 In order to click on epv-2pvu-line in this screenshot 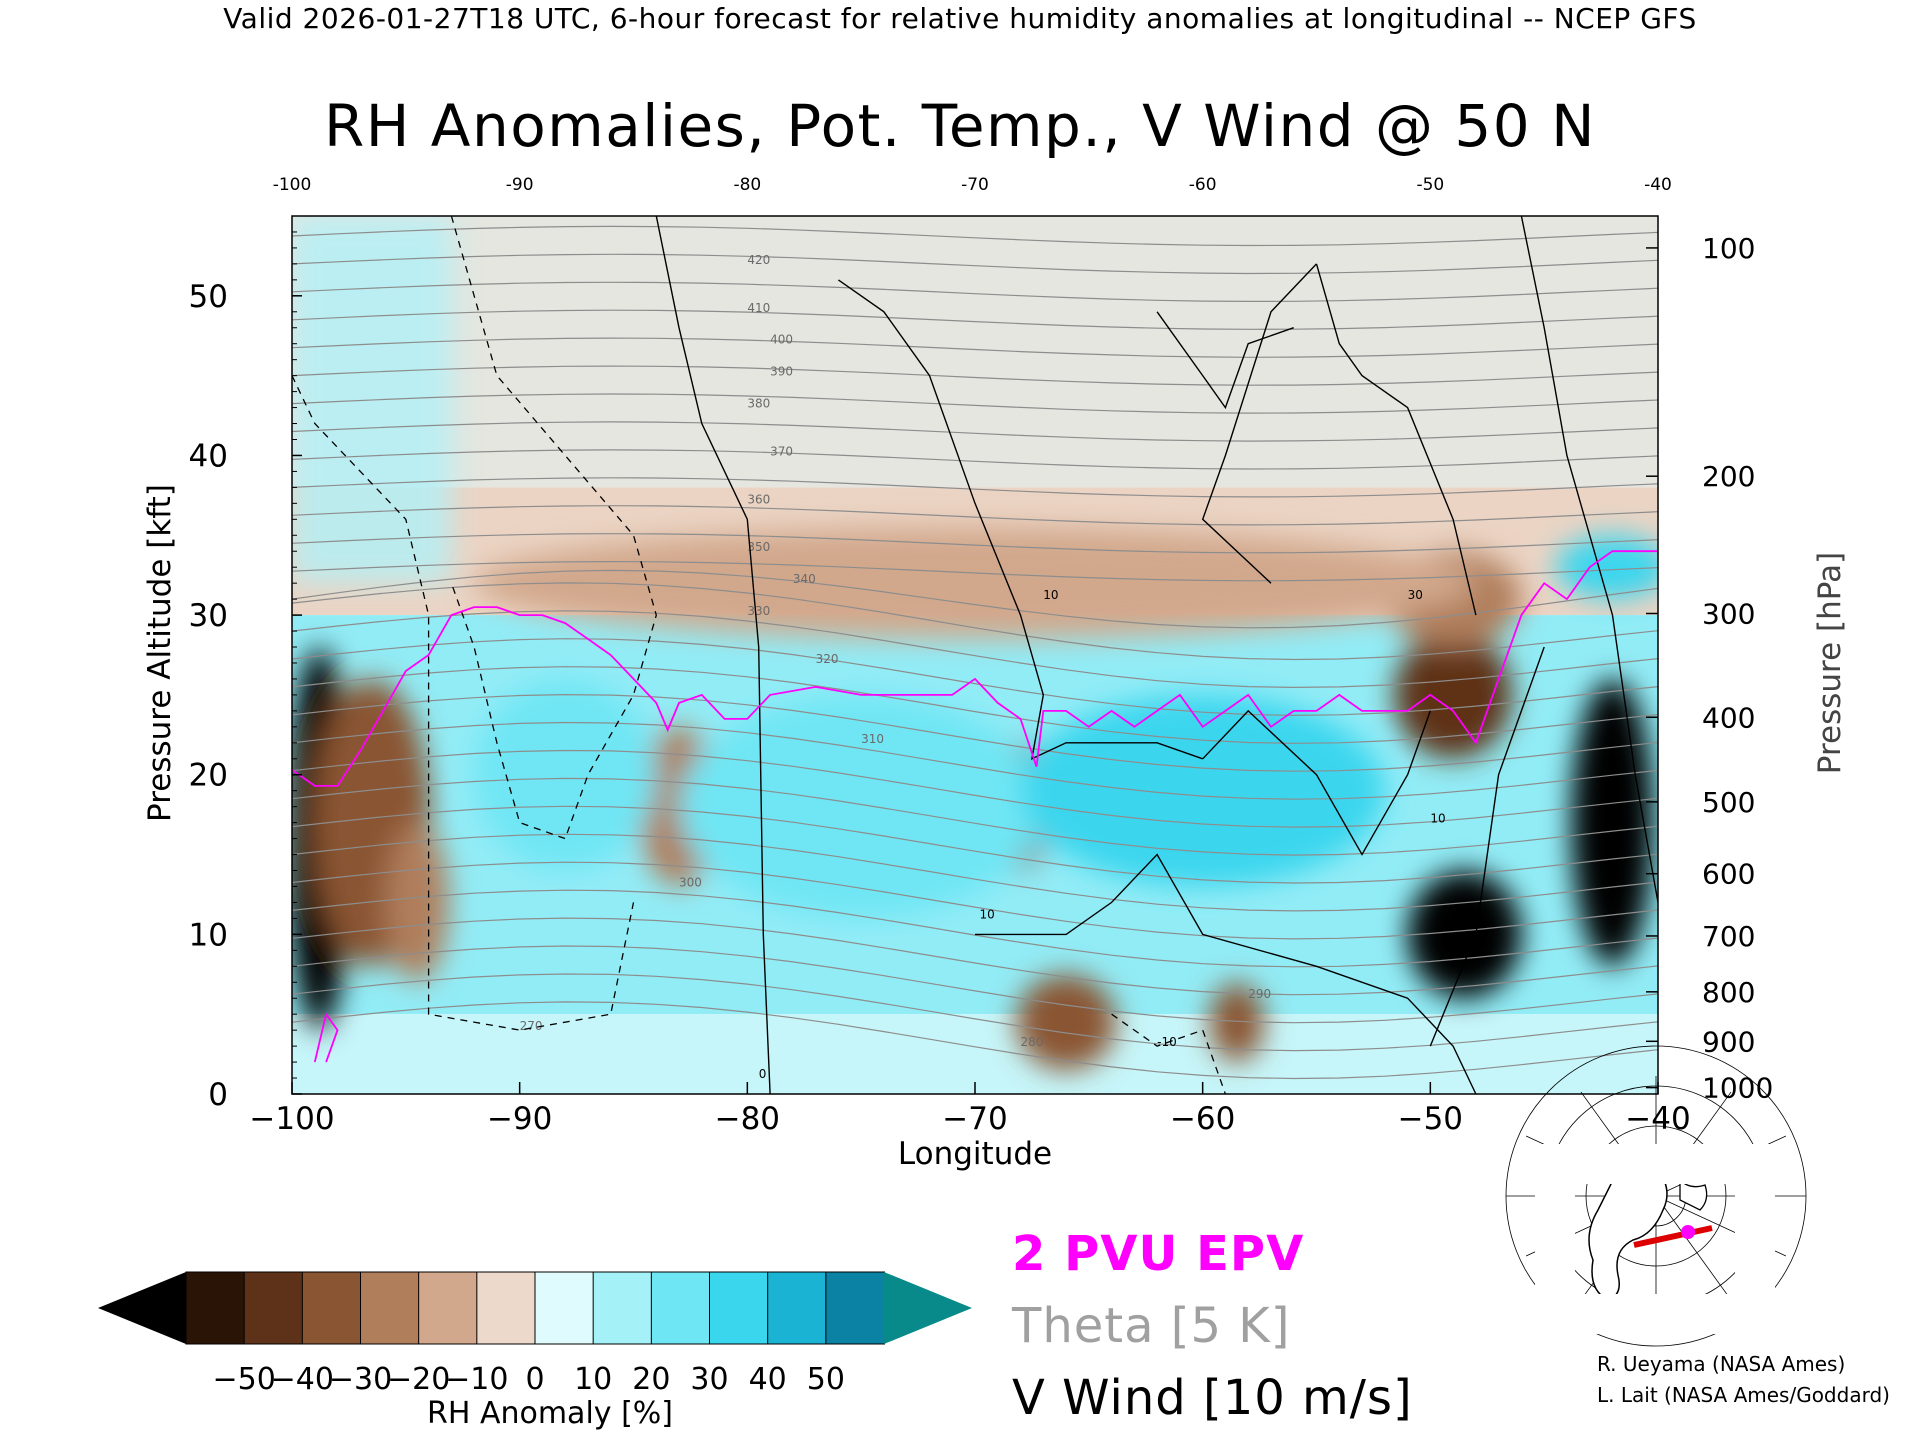, I will do `click(975, 668)`.